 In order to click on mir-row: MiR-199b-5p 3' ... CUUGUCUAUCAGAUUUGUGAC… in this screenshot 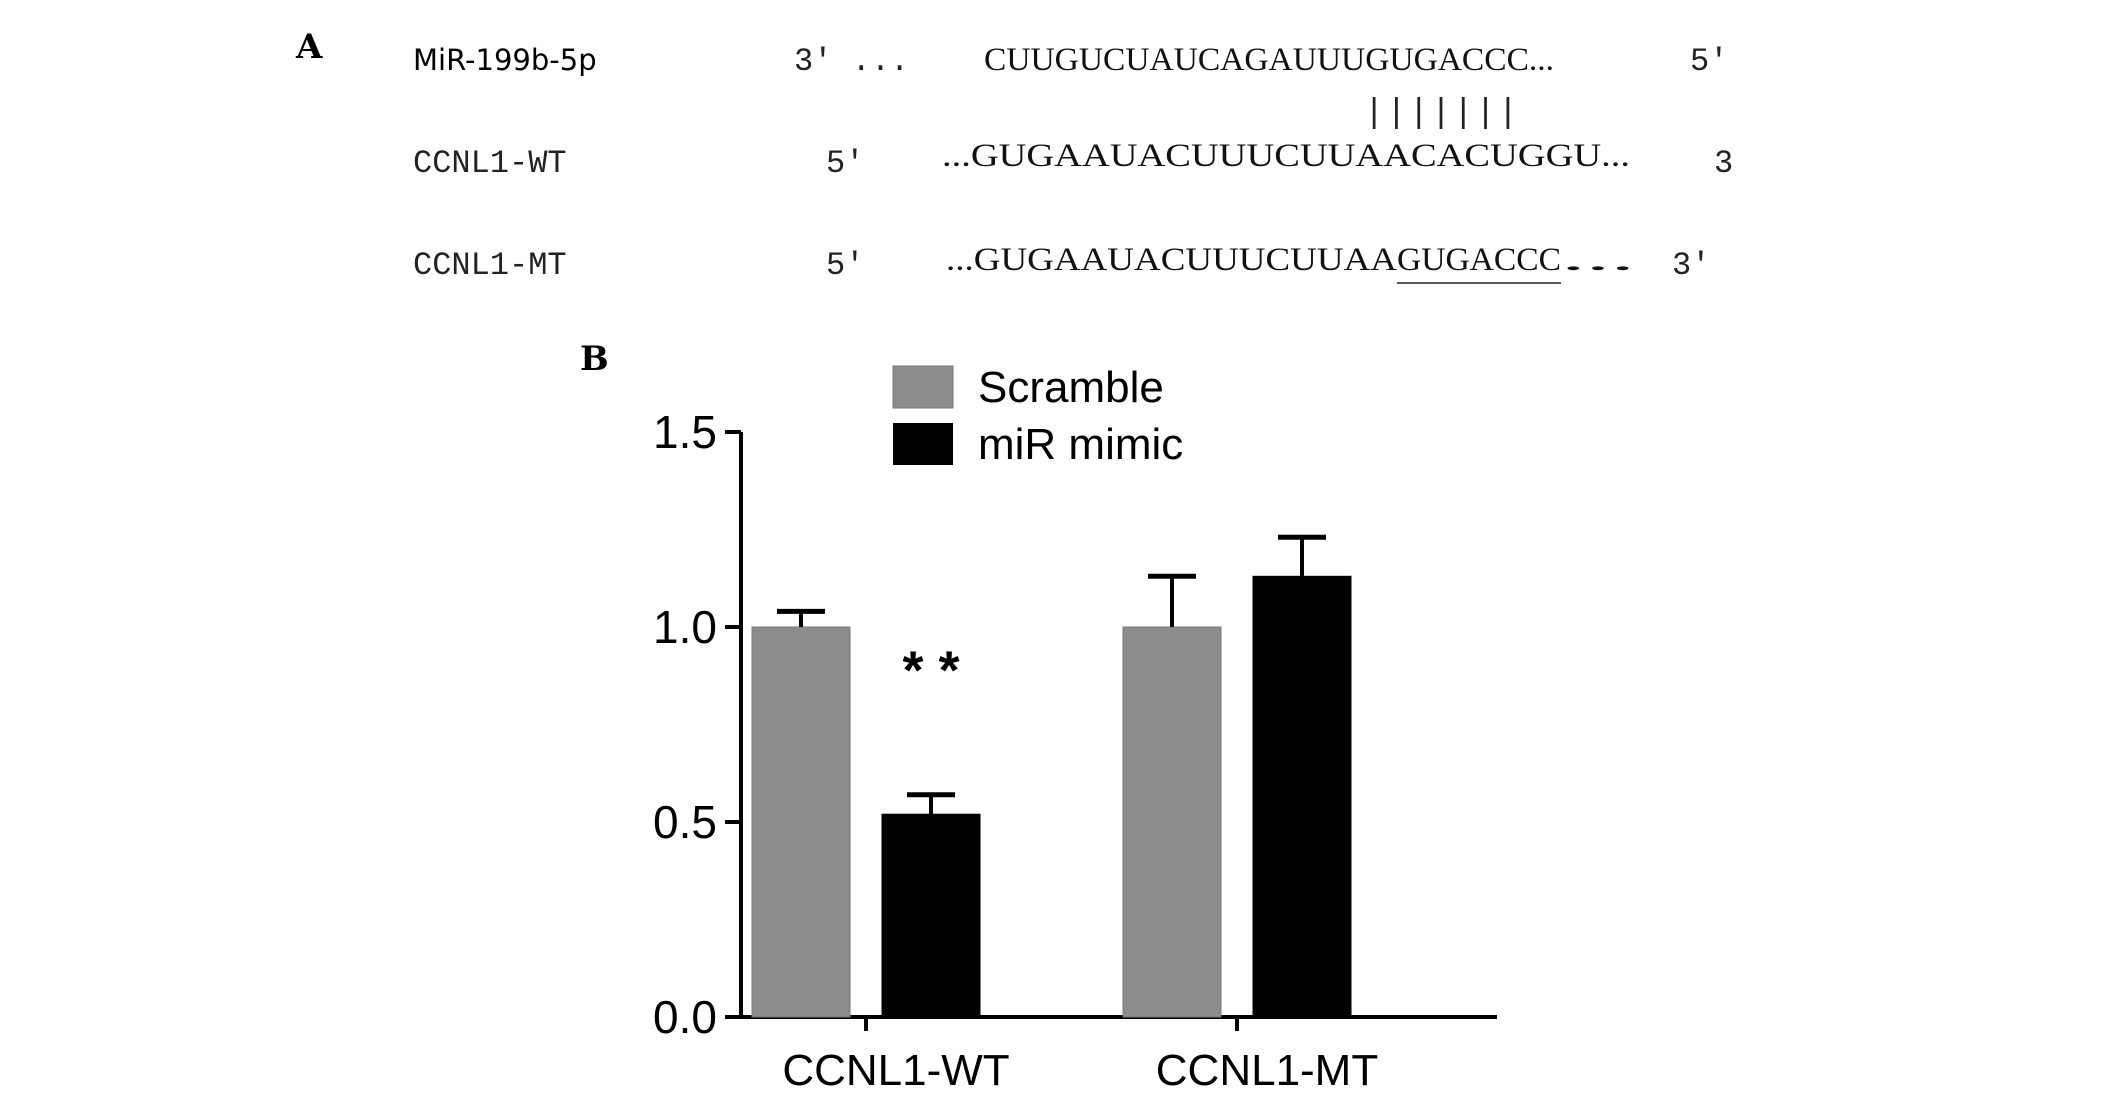, I will do `click(1070, 61)`.